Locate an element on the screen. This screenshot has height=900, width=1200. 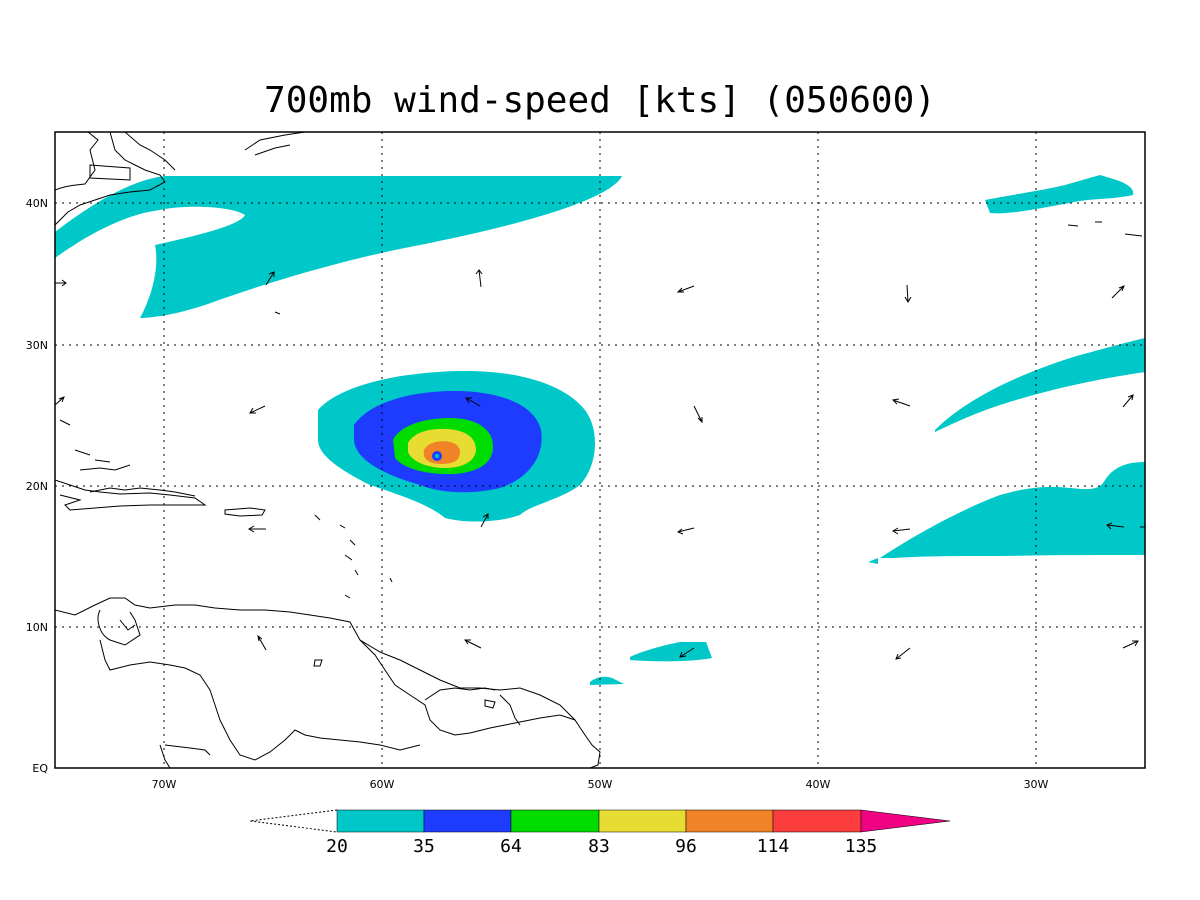
wind-region-south-tiny is located at coordinates (607, 680).